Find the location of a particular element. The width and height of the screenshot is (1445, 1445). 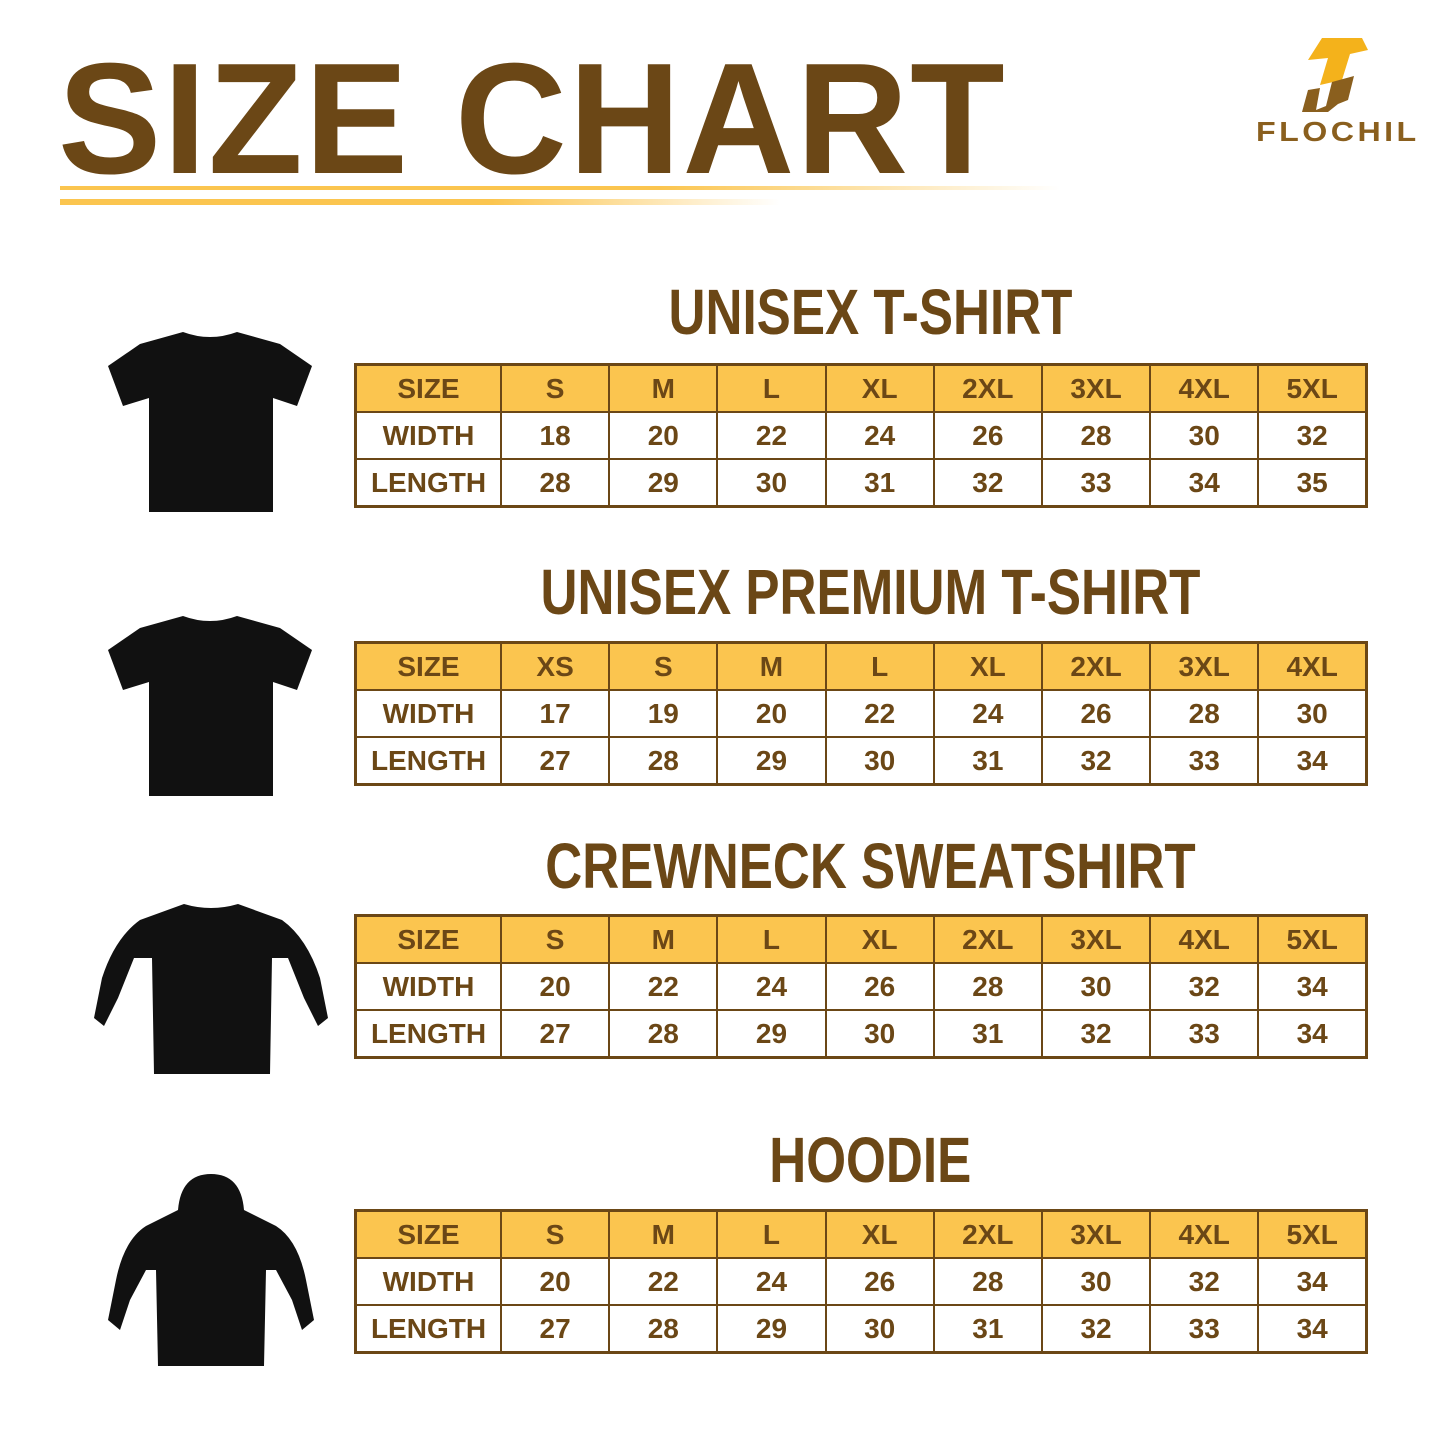

table-header-row: SIZE S M L XL 2XL 3XL 4XL 5XL is located at coordinates (861, 1234).